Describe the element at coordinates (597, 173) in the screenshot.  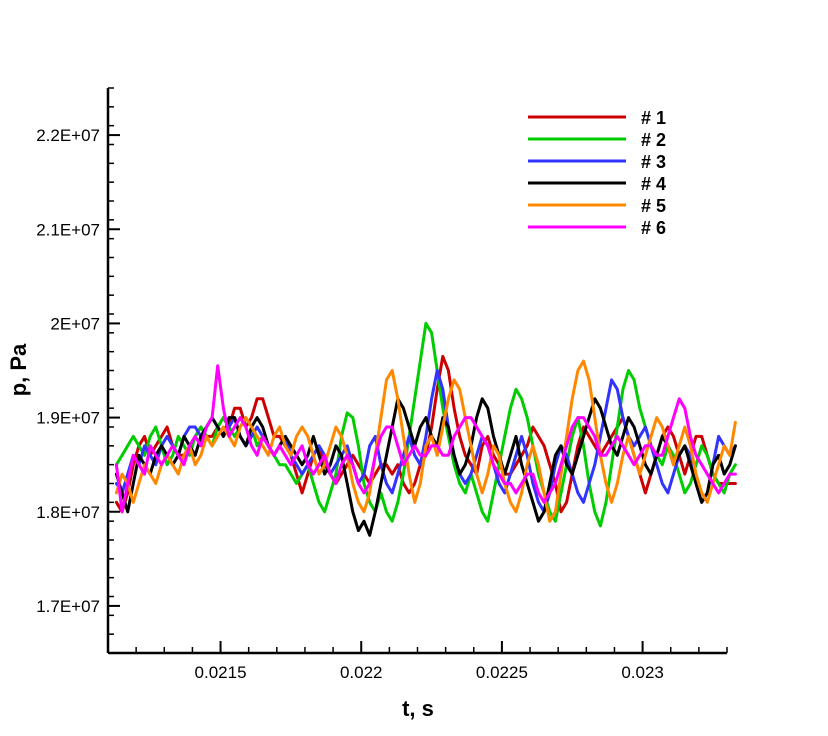
I see `legend: # 1# 2# 3# 4# 5# 6` at that location.